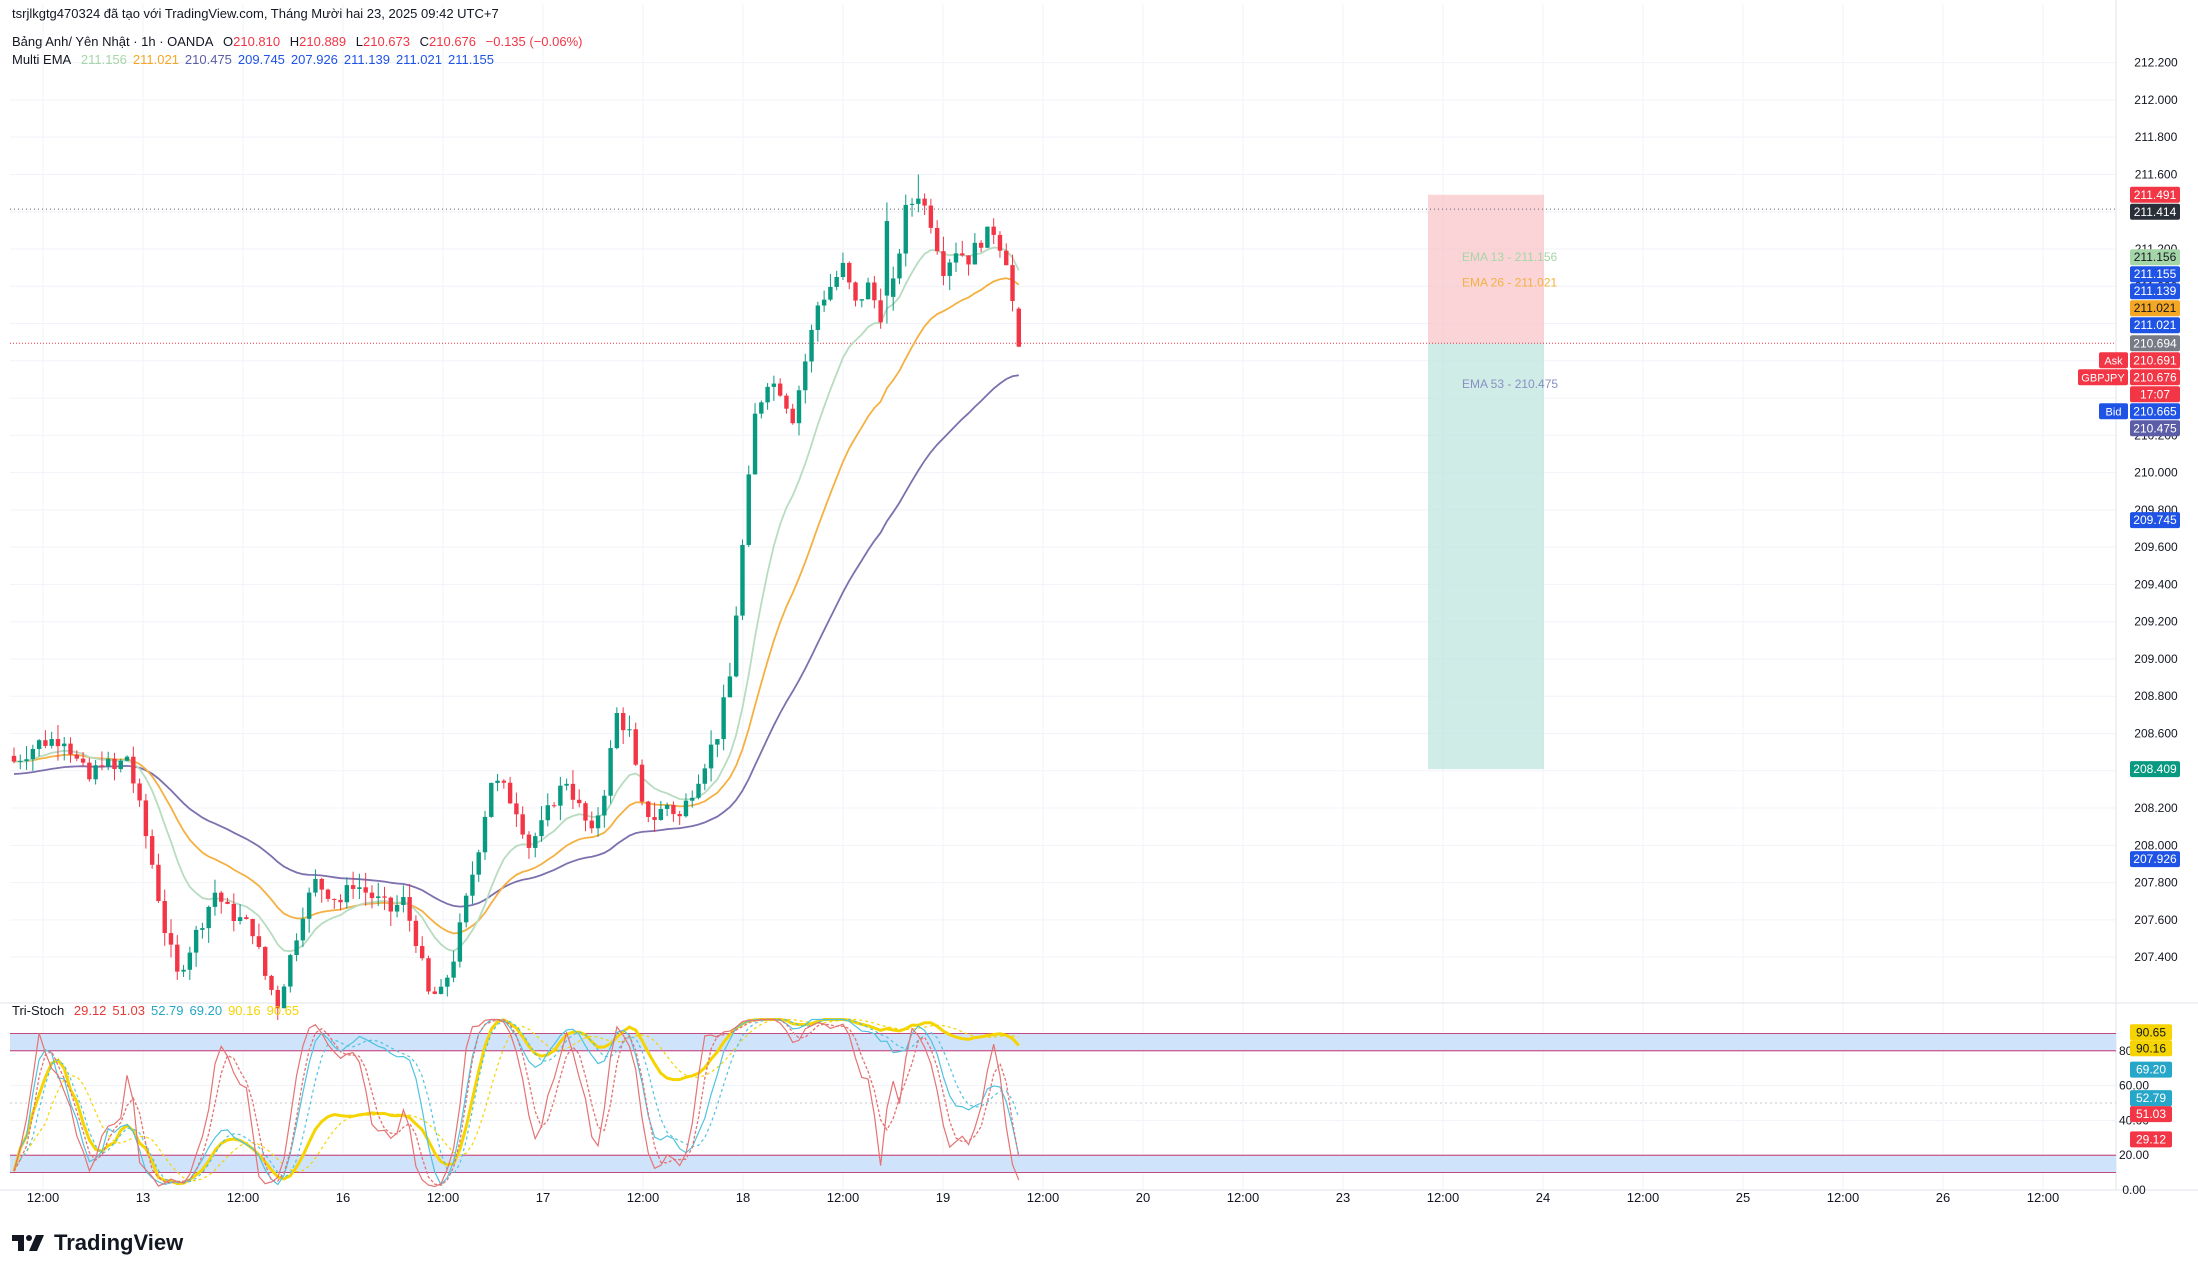 Image resolution: width=2198 pixels, height=1272 pixels. I want to click on y-axis-tick-label: 211.800, so click(2156, 137).